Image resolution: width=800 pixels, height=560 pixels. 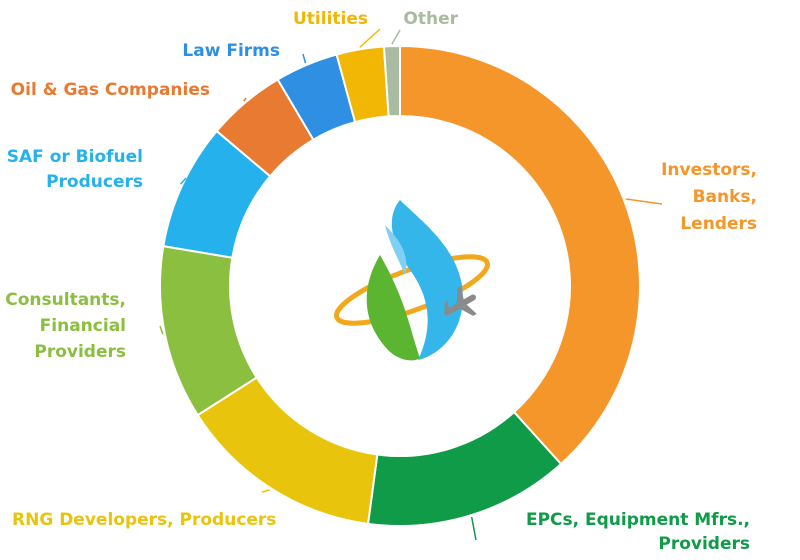 What do you see at coordinates (265, 491) in the screenshot?
I see `leader-rng` at bounding box center [265, 491].